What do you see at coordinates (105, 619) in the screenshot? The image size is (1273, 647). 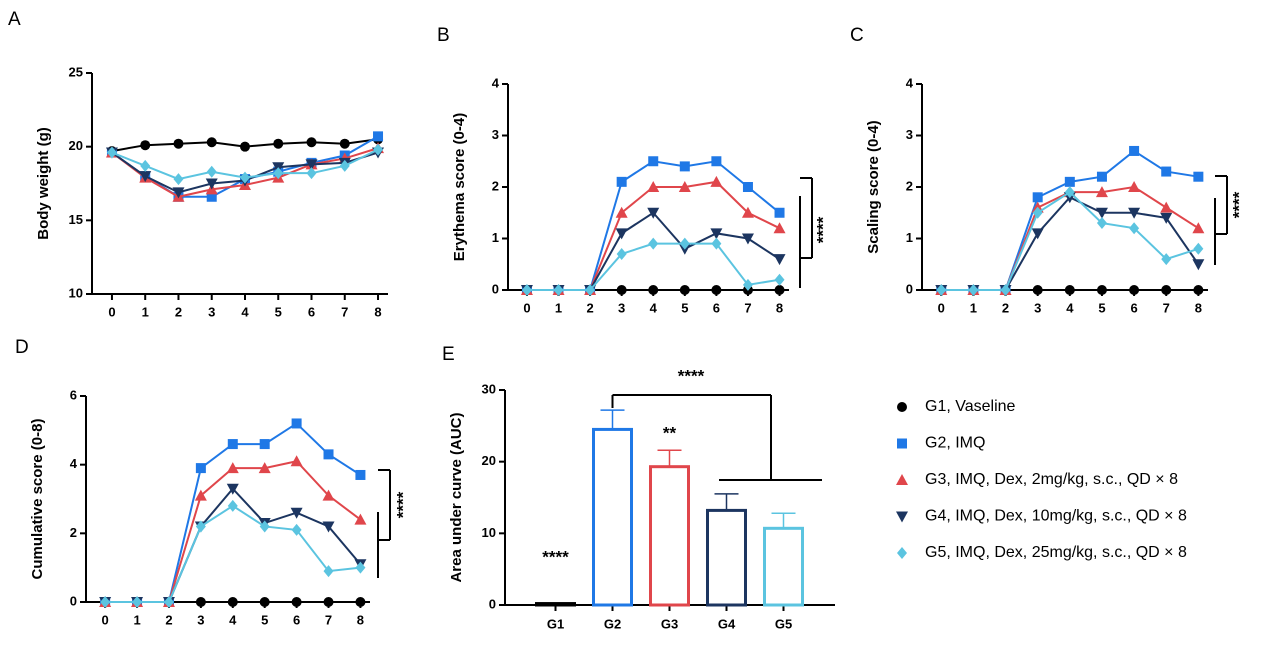 I see `x-tick-label: 0` at bounding box center [105, 619].